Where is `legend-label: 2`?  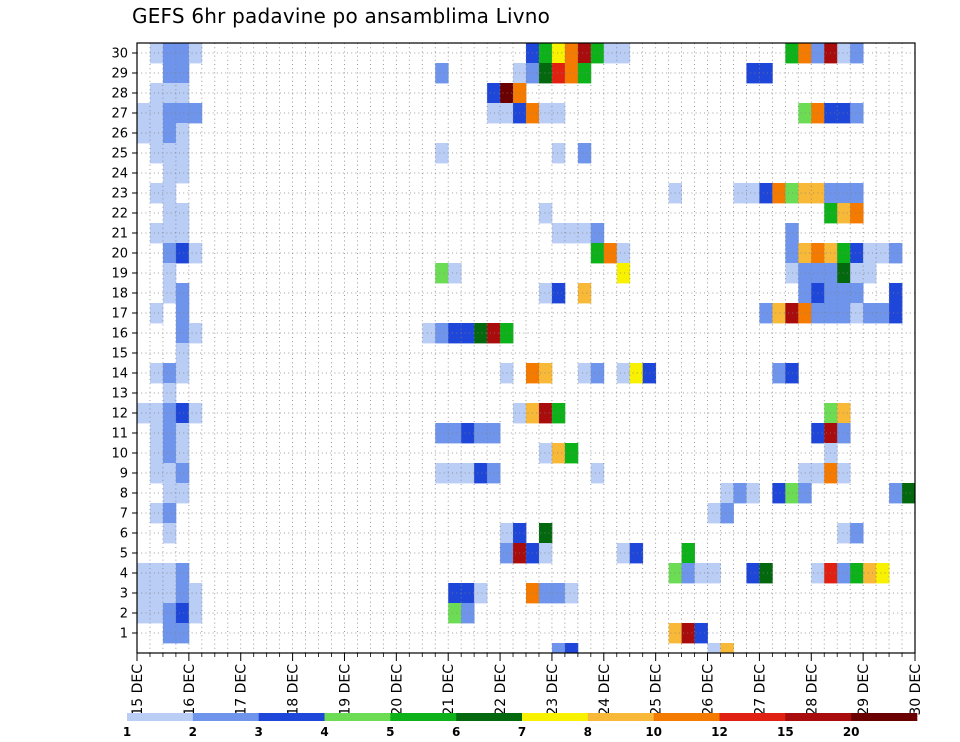 legend-label: 2 is located at coordinates (193, 732).